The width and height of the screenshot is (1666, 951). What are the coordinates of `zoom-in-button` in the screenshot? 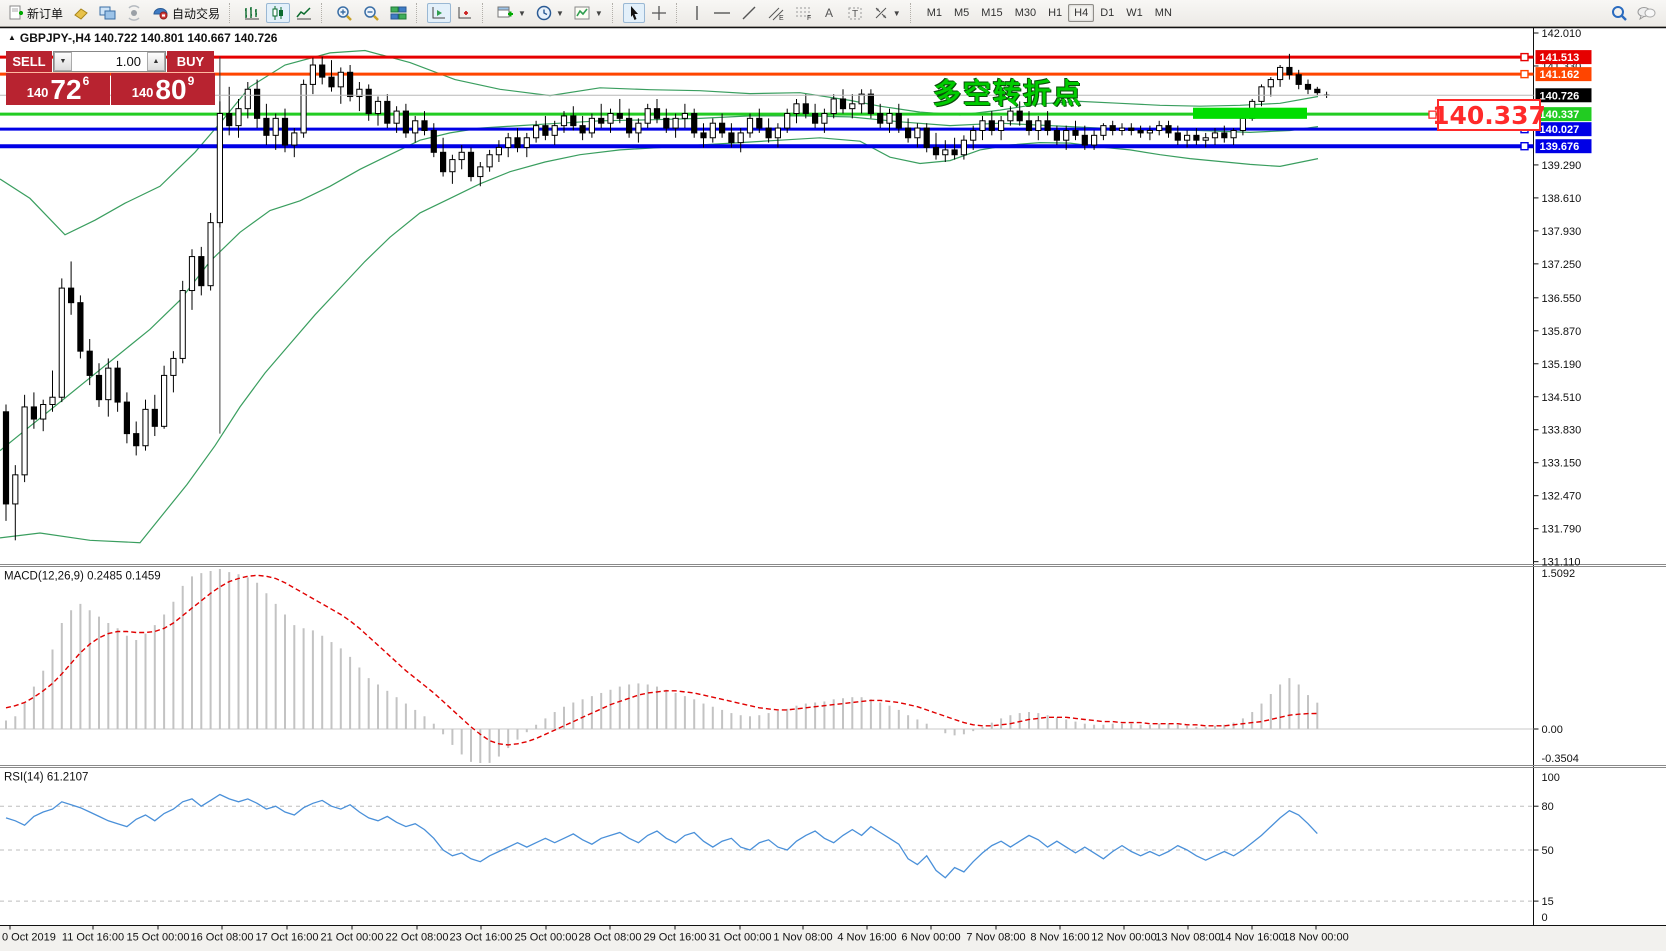 It's located at (344, 13).